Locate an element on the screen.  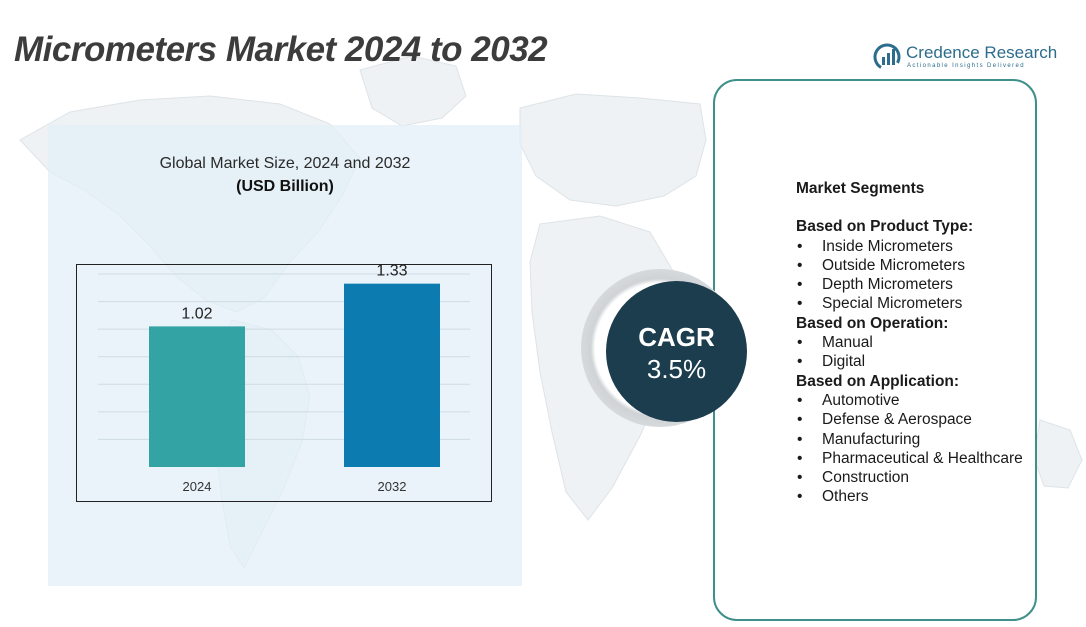
cagr-value: 3.5% is located at coordinates (676, 369).